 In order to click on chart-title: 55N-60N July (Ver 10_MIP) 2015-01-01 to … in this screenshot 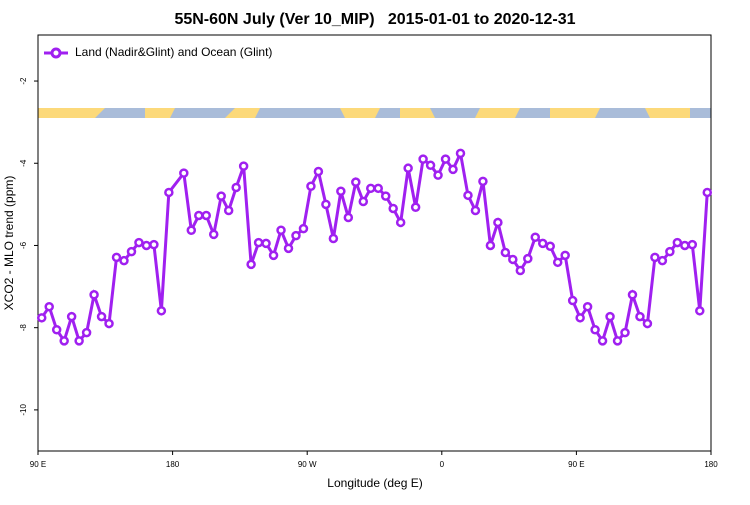, I will do `click(374, 19)`.